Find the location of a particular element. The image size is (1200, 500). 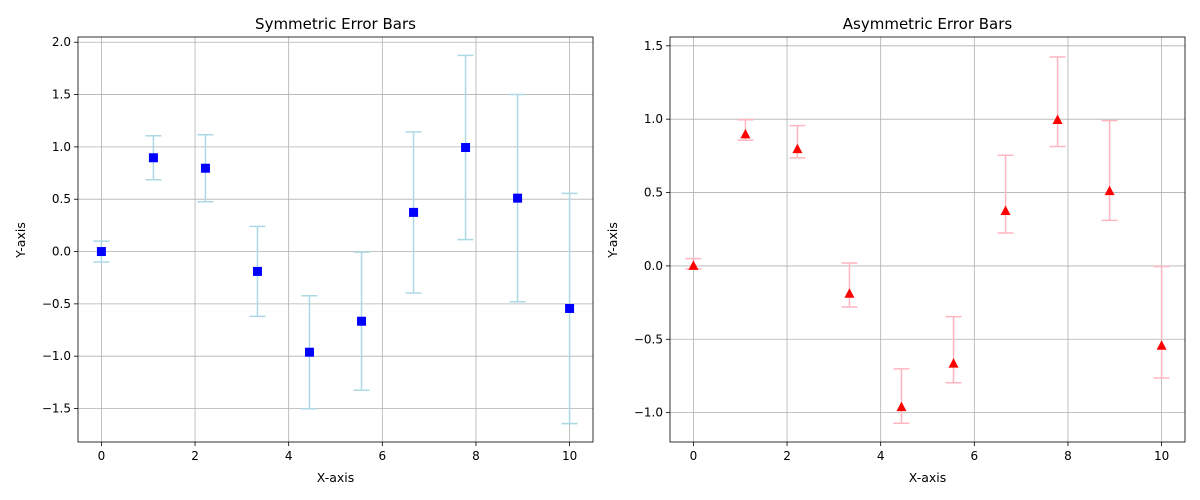

y-tick-label: 2.0 is located at coordinates (61, 42).